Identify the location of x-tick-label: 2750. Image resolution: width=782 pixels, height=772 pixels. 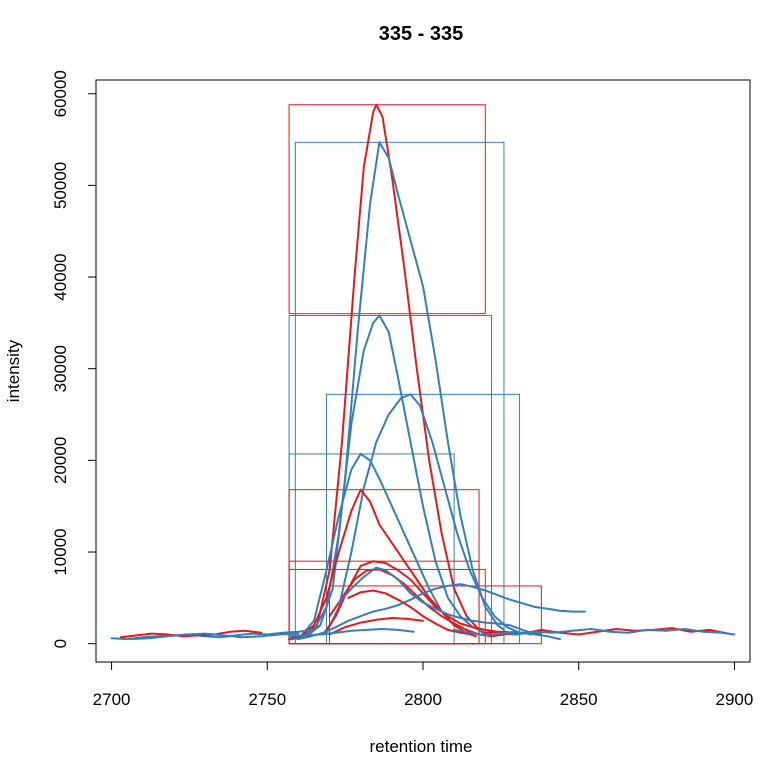
(267, 699).